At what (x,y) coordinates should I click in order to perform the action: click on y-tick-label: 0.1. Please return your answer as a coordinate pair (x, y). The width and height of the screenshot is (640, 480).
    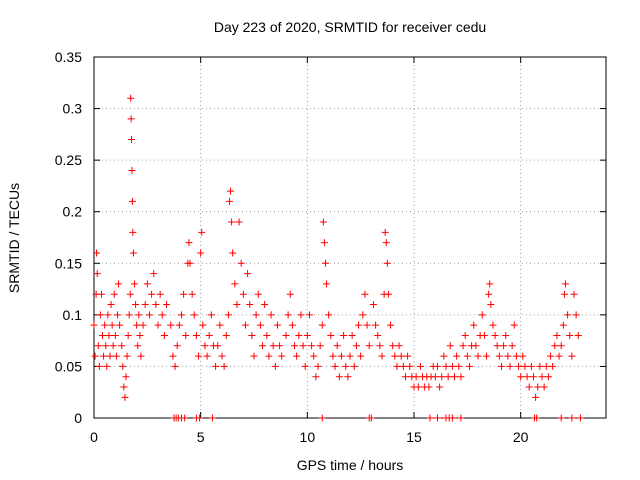
    Looking at the image, I should click on (73, 315).